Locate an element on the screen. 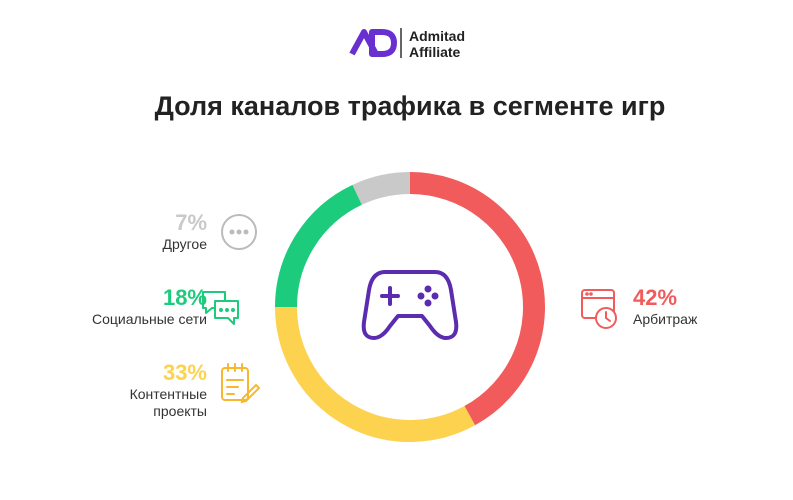 This screenshot has height=500, width=793. arbitrage-icon is located at coordinates (599, 309).